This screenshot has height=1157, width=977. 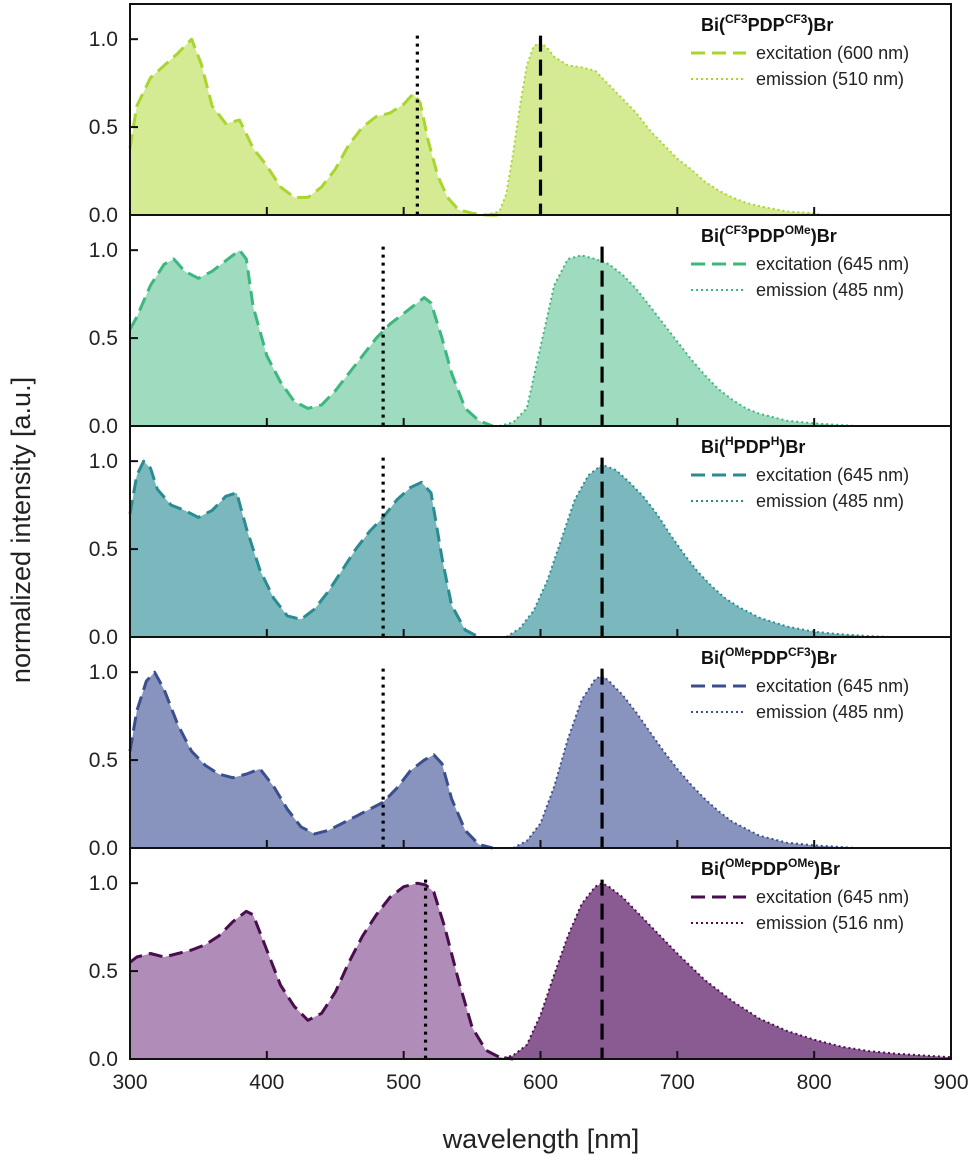 I want to click on legend-emission-label: emission (516 nm), so click(x=830, y=923).